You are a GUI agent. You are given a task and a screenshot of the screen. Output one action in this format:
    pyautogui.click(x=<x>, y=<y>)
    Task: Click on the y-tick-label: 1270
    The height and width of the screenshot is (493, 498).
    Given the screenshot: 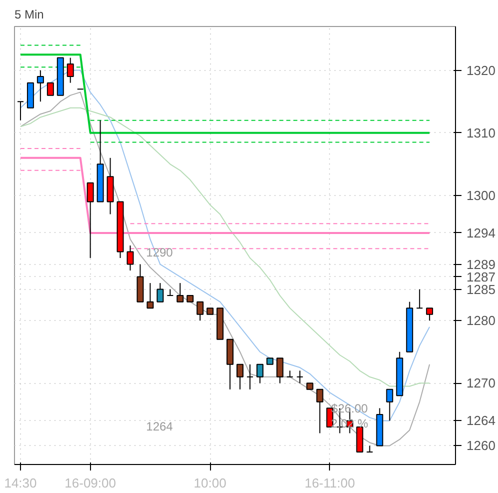 What is the action you would take?
    pyautogui.click(x=481, y=383)
    